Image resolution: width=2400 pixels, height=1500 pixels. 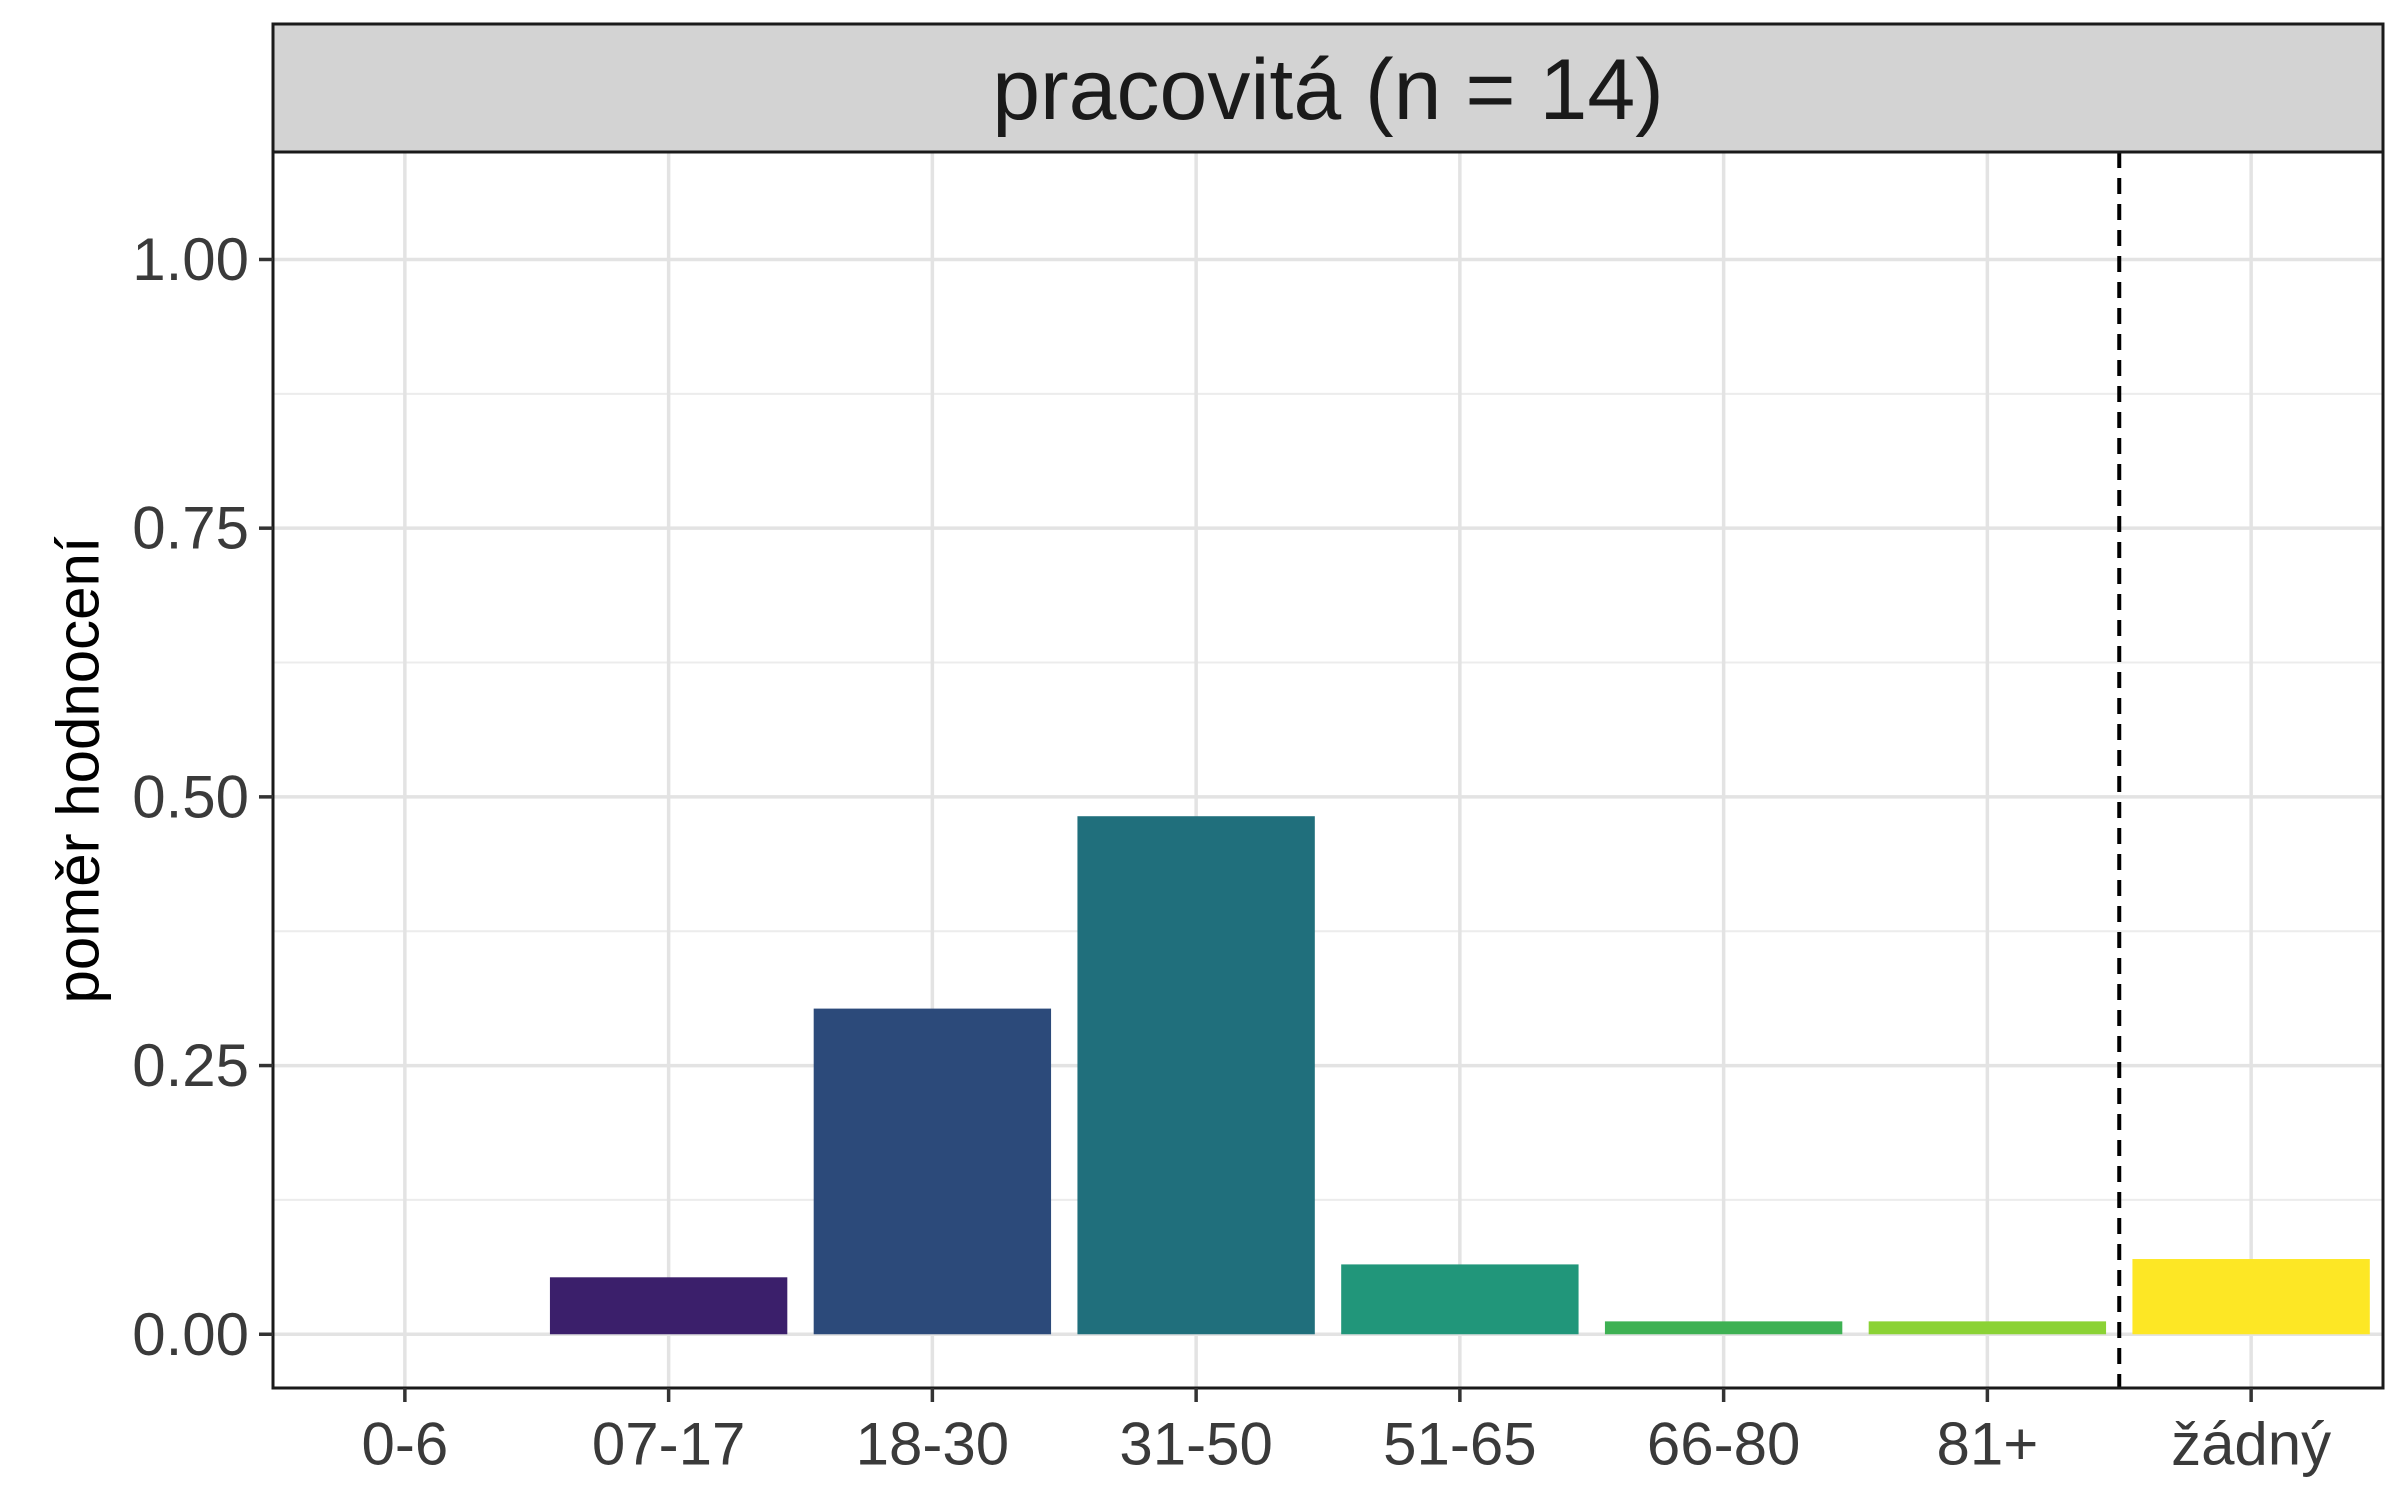 I want to click on strip-background, so click(x=1328, y=88).